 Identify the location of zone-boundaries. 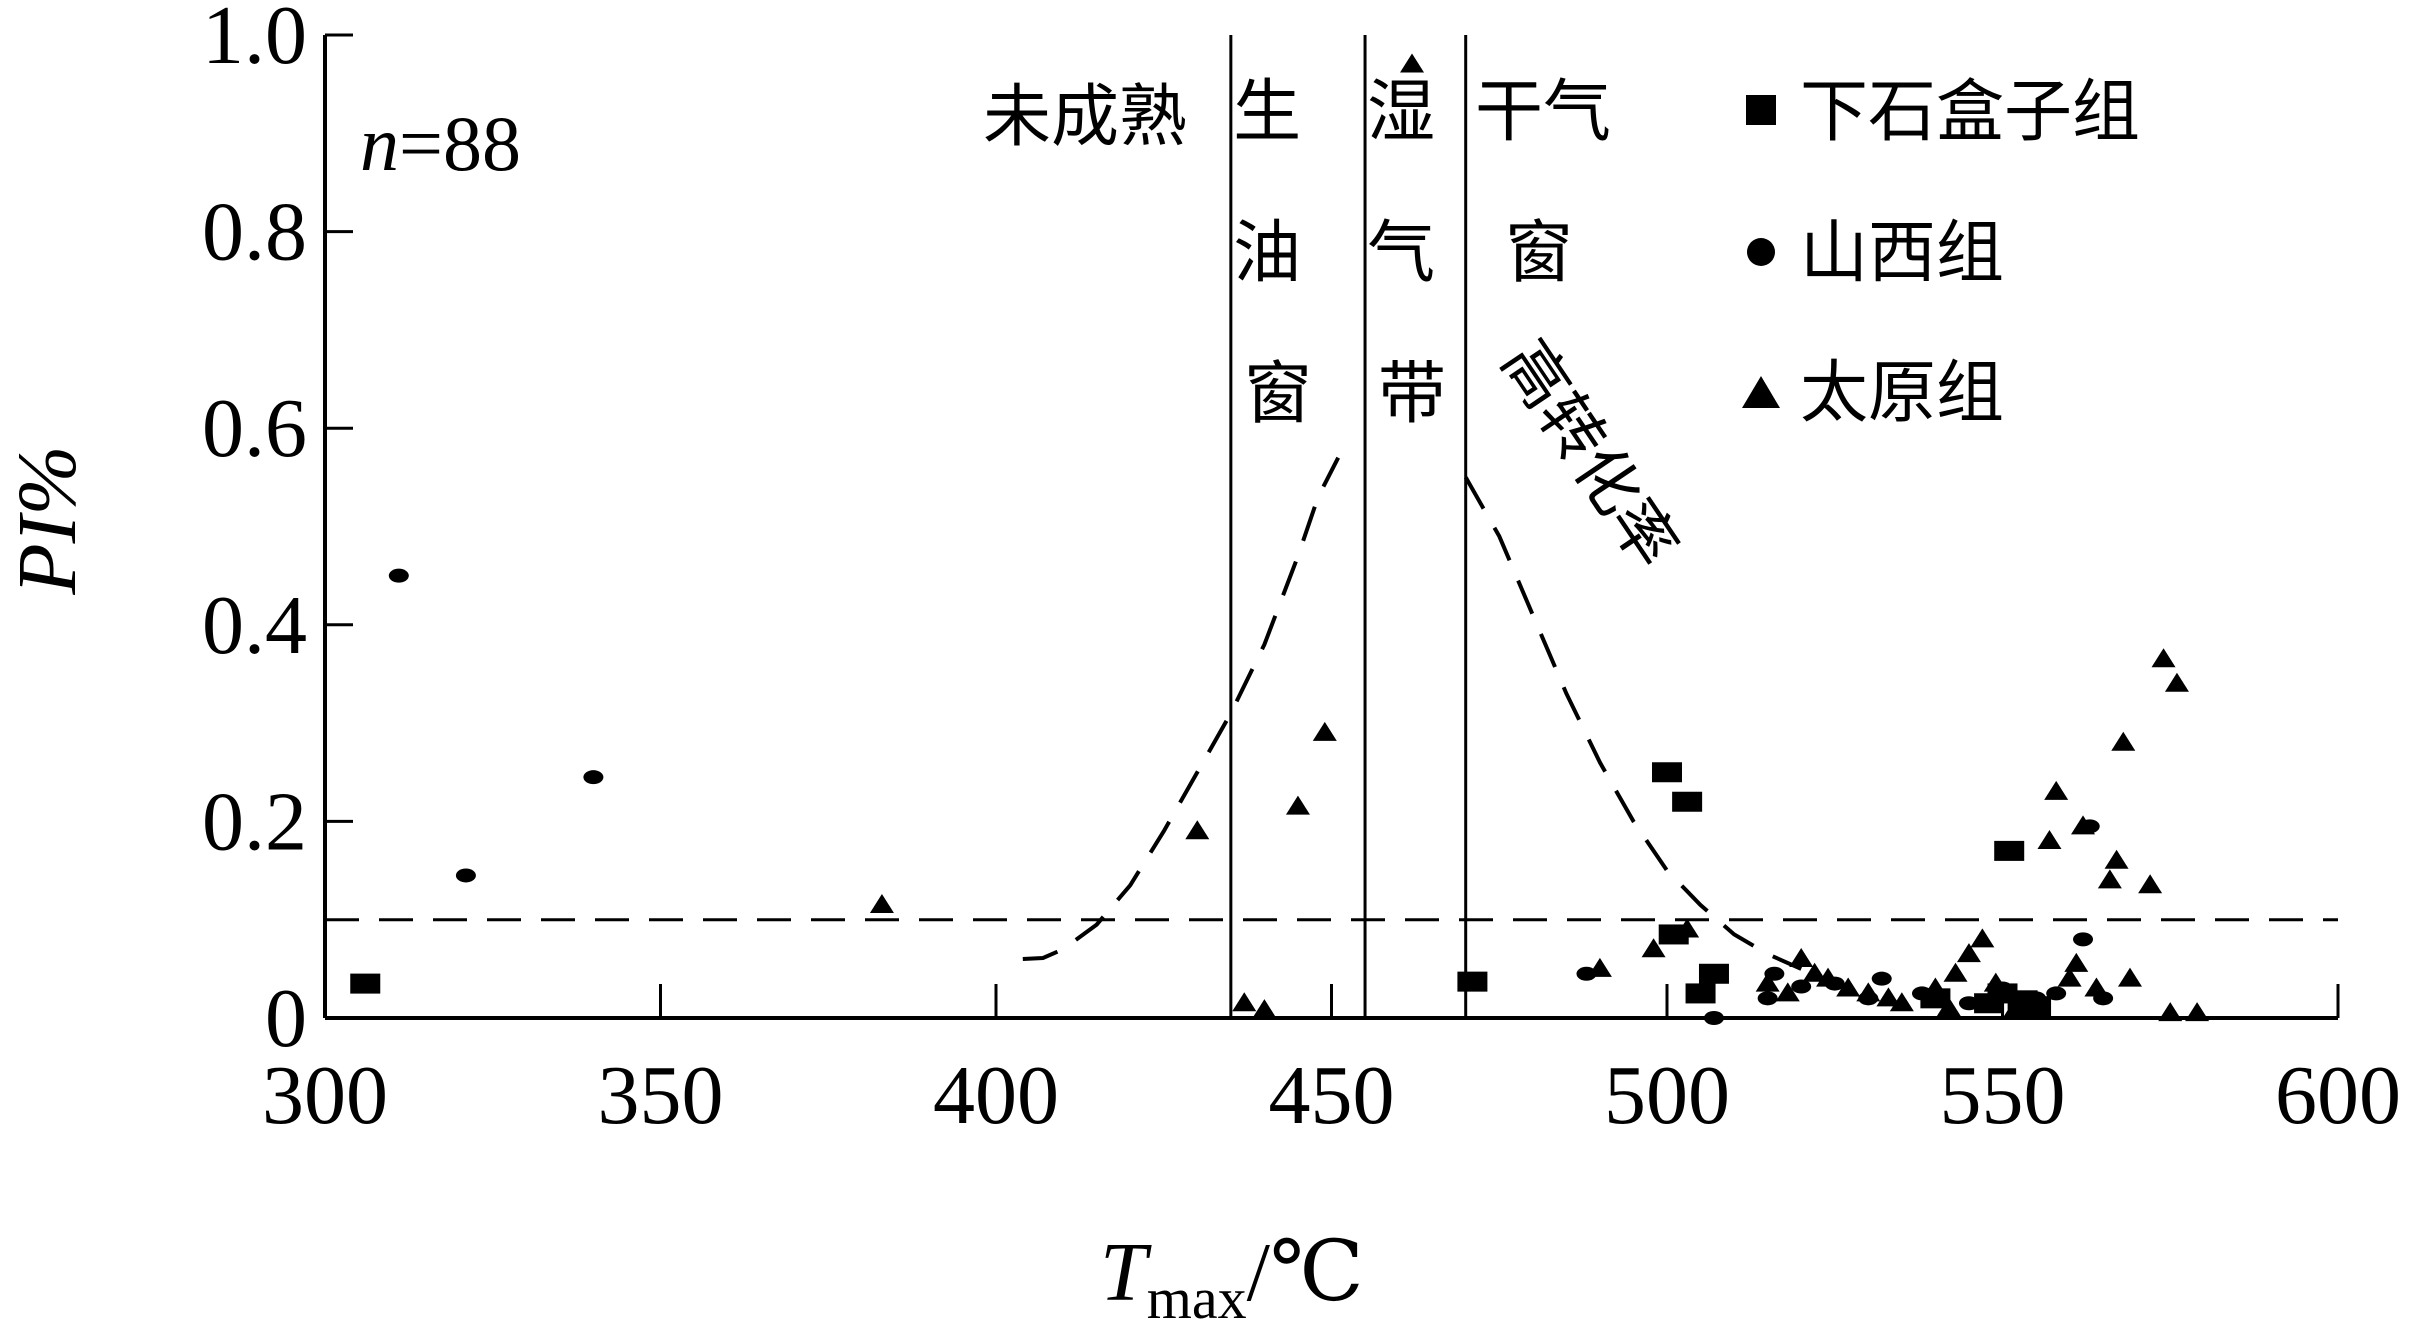
(1348, 526).